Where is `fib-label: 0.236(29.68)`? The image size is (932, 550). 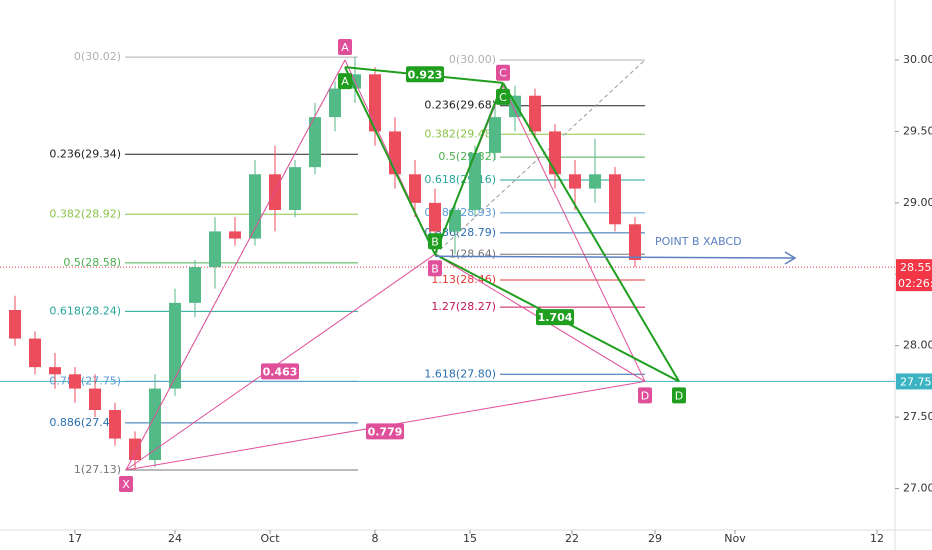
fib-label: 0.236(29.68) is located at coordinates (460, 105).